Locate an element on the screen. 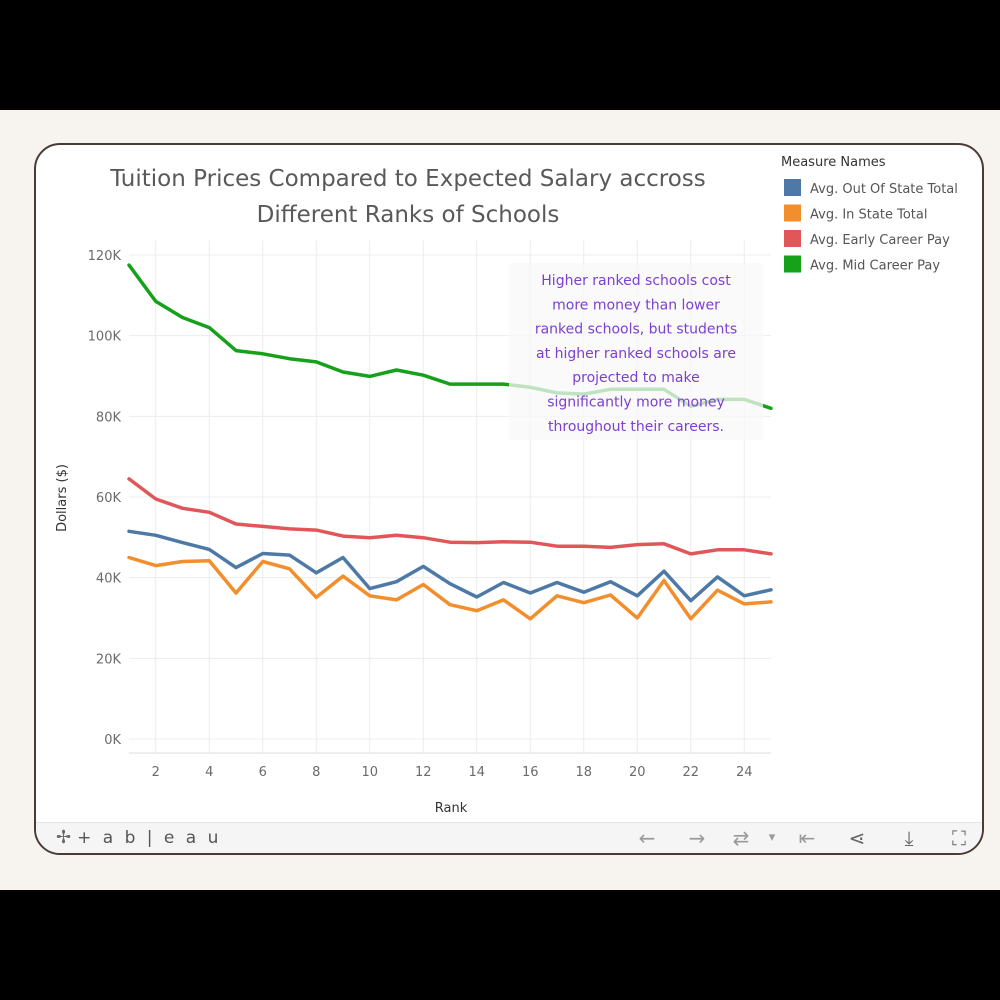 This screenshot has height=1000, width=1000. x-tick-label: 12 is located at coordinates (423, 772).